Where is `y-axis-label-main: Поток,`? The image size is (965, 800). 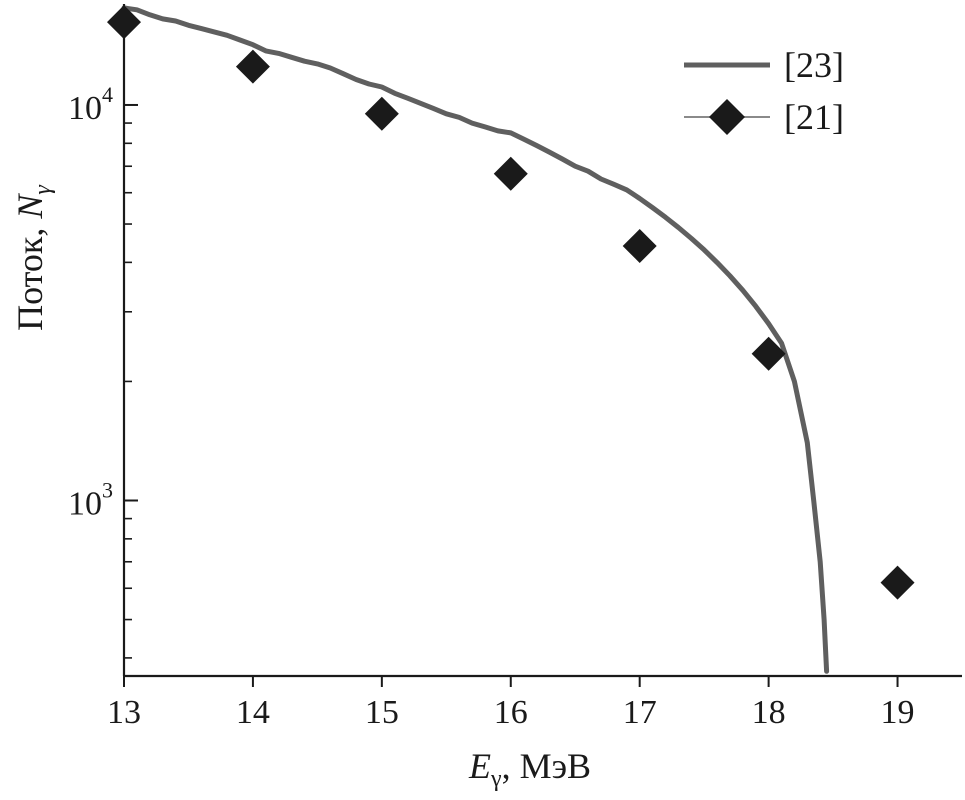
y-axis-label-main: Поток, is located at coordinates (30, 275).